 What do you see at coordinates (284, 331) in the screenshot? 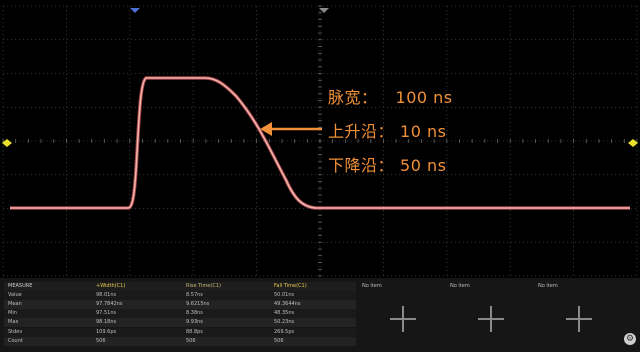
I see `measurement-value: 269.5ps` at bounding box center [284, 331].